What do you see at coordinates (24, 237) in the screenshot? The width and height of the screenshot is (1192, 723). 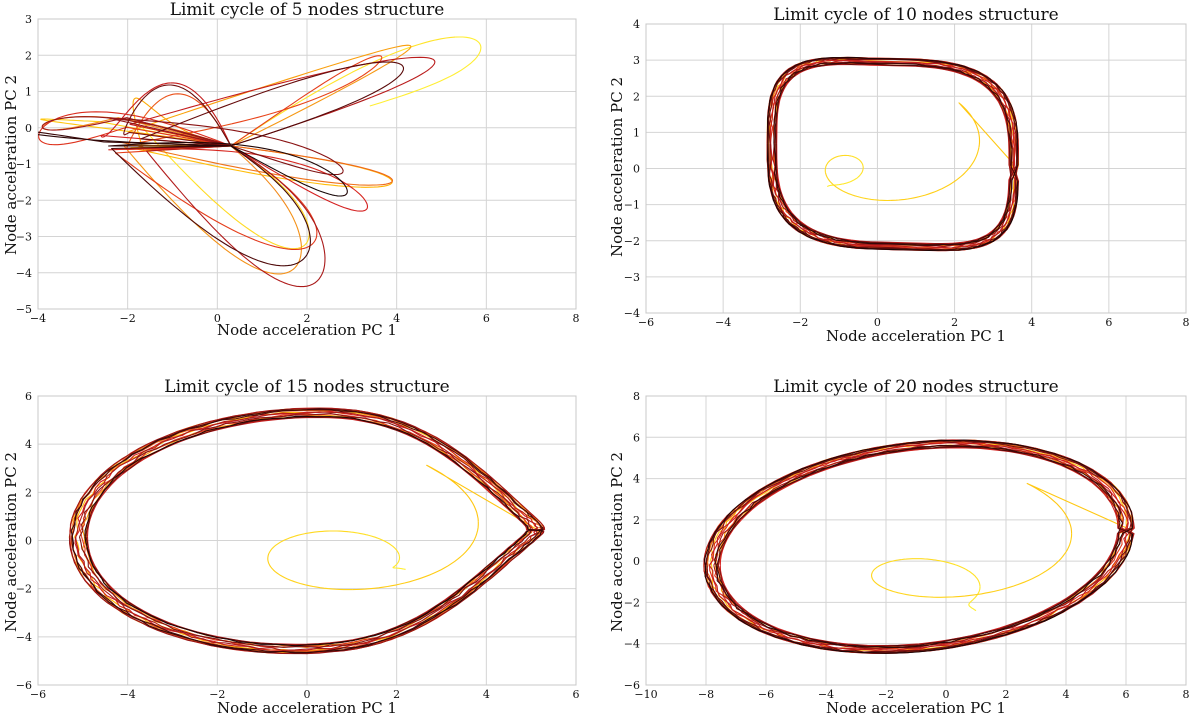 I see `y-tick-label: −3` at bounding box center [24, 237].